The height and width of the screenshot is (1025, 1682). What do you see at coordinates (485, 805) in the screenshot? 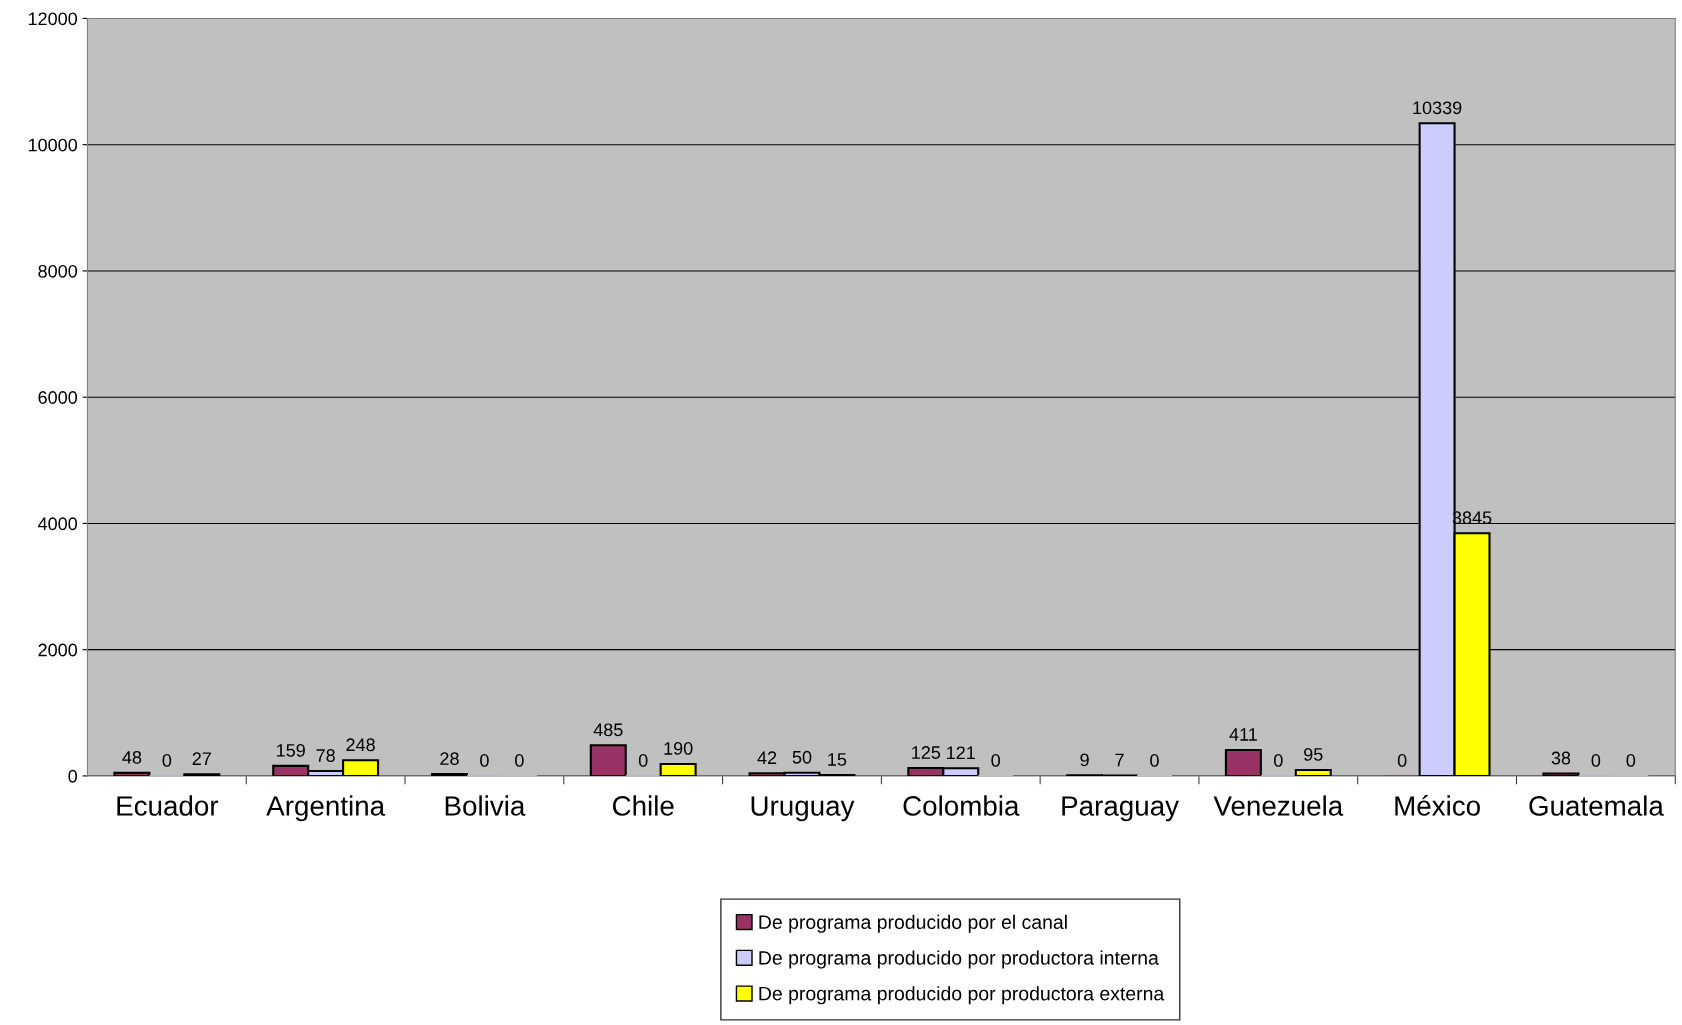
I see `x-tick-label: Bolivia` at bounding box center [485, 805].